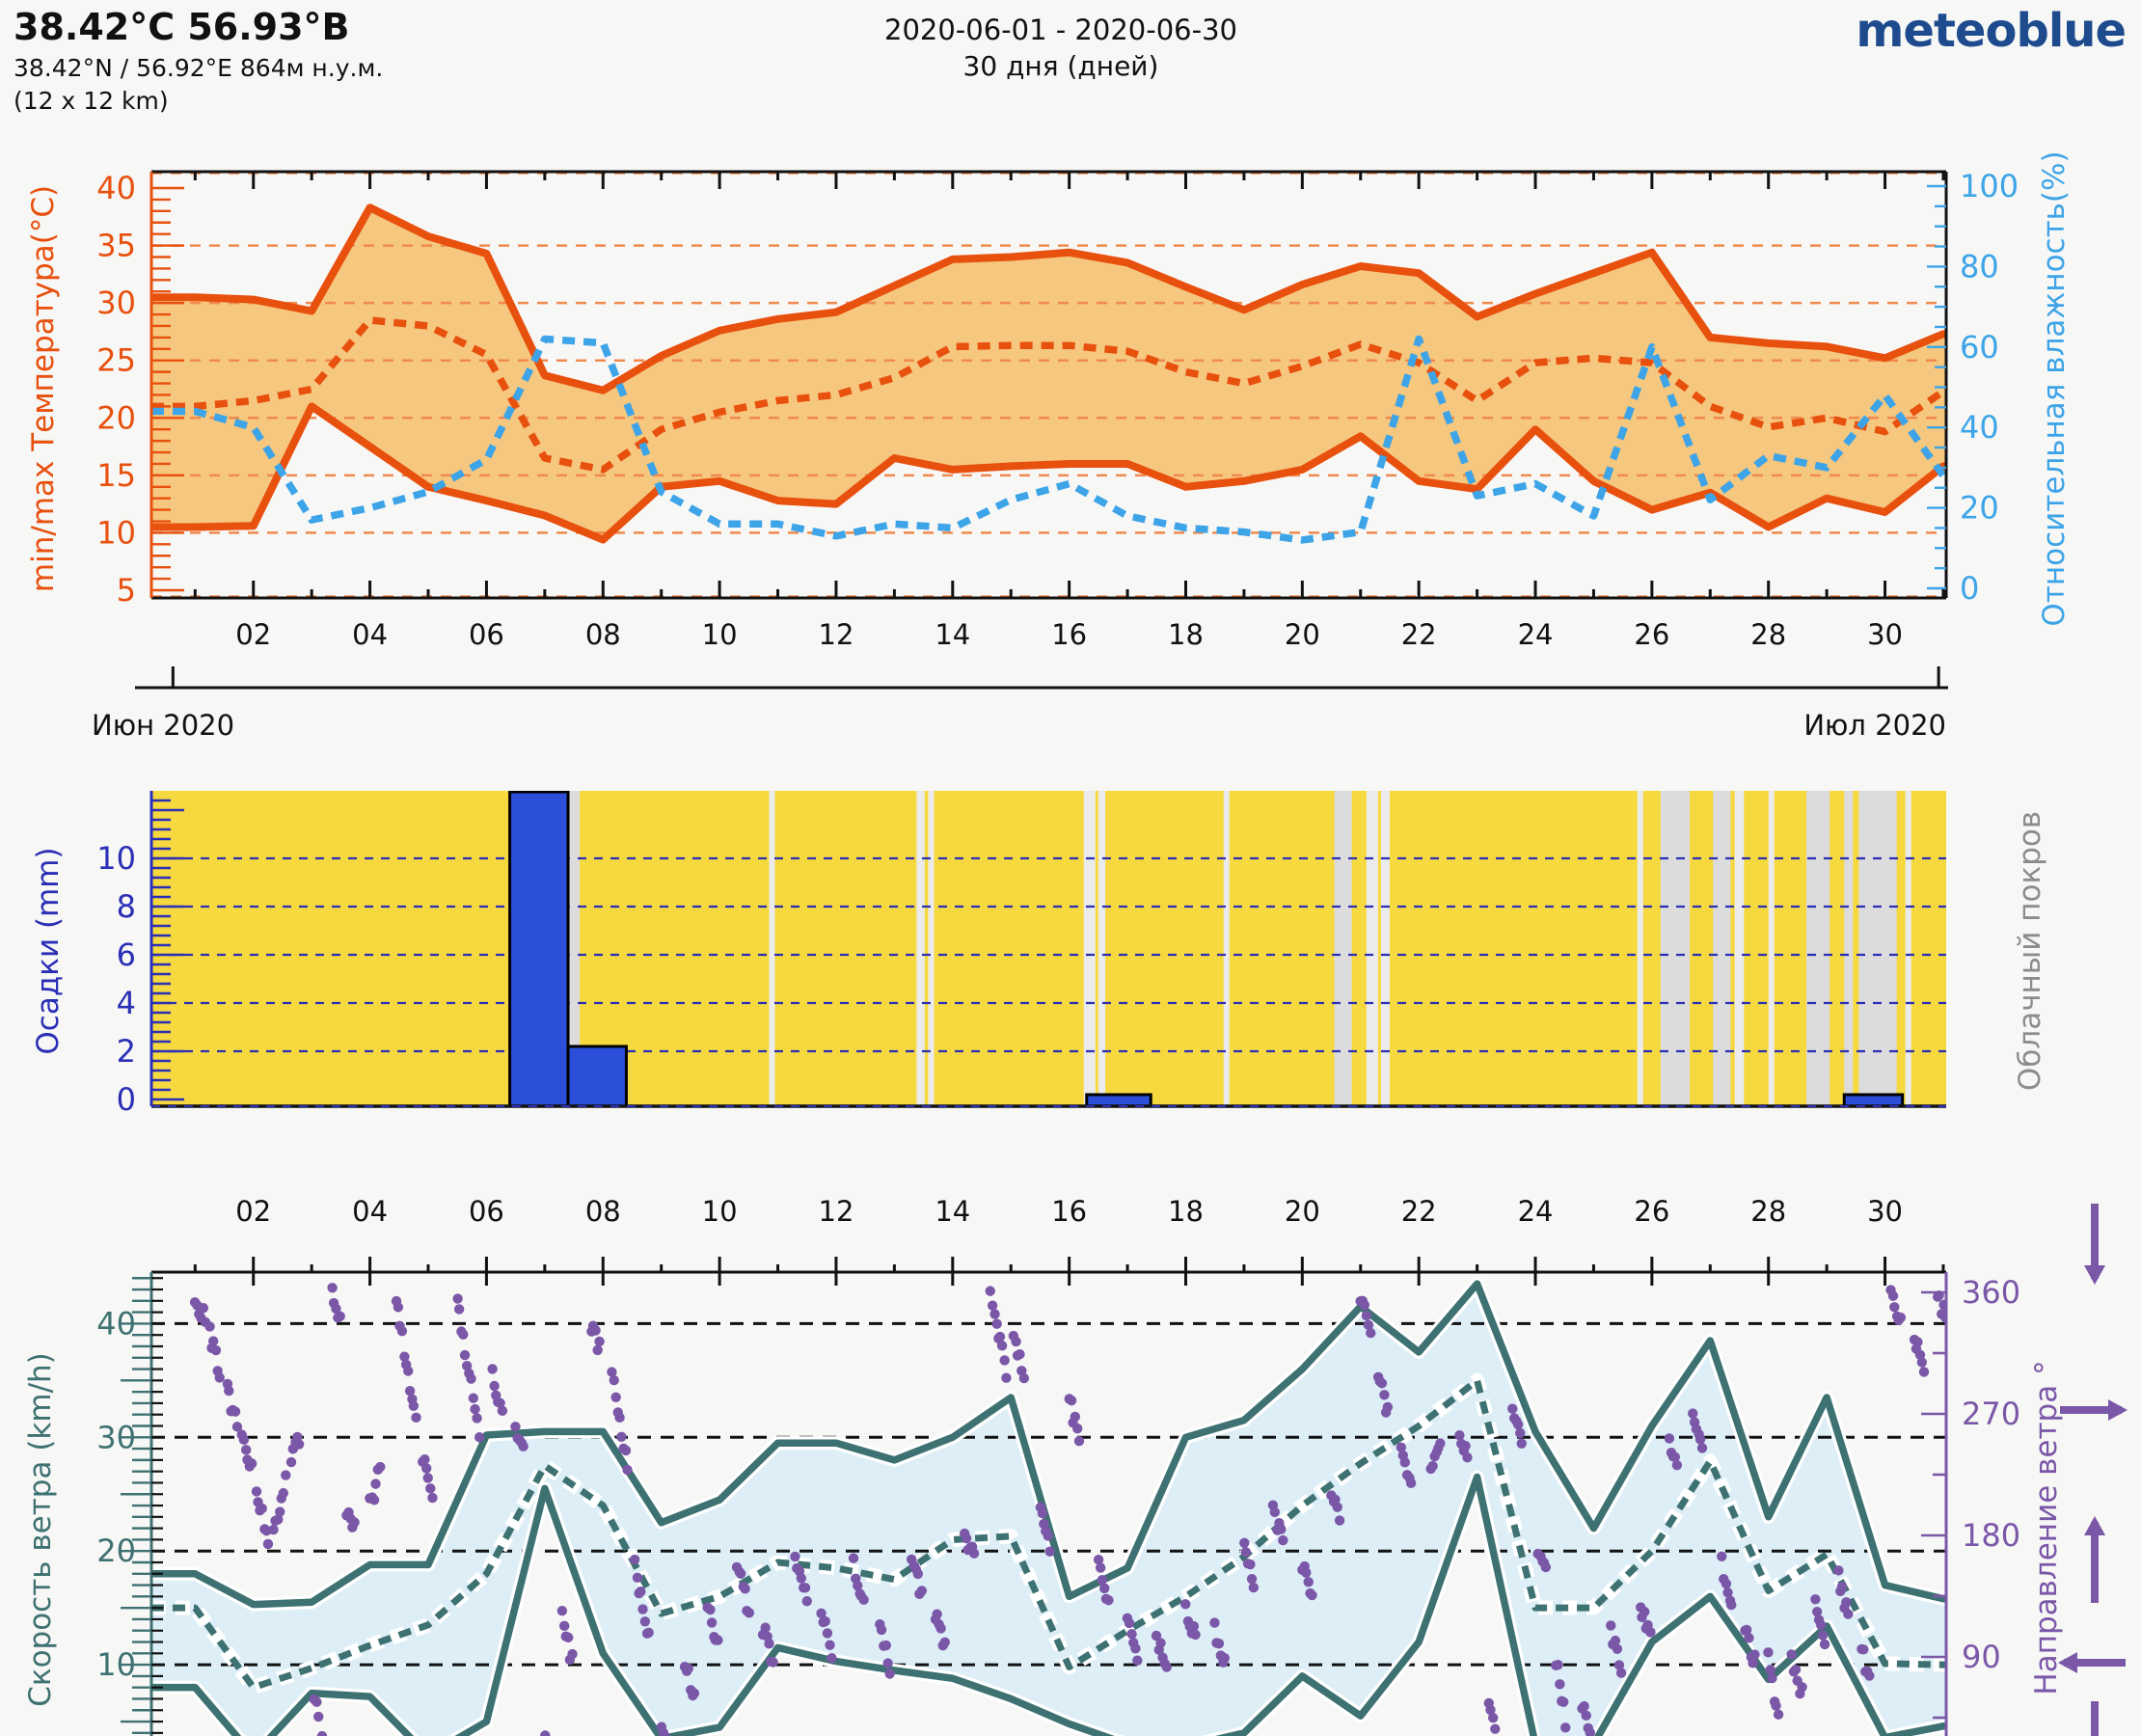 Image resolution: width=2141 pixels, height=1736 pixels. I want to click on tick-label: 12, so click(837, 1211).